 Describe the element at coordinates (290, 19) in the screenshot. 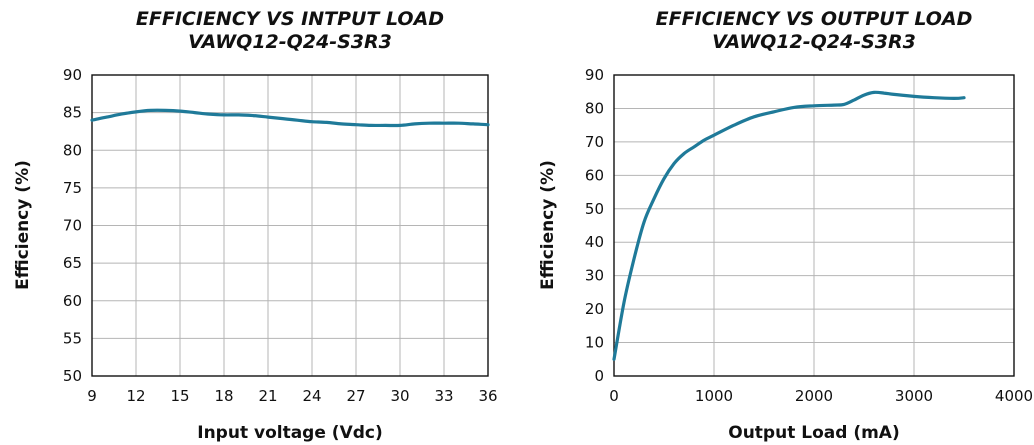

I see `chart-title: EFFICIENCY VS INTPUT LOAD` at that location.